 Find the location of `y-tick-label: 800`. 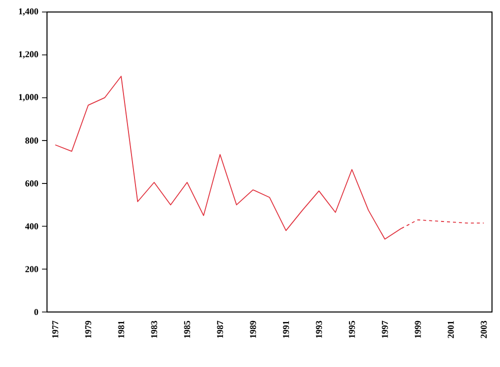

y-tick-label: 800 is located at coordinates (31, 141).